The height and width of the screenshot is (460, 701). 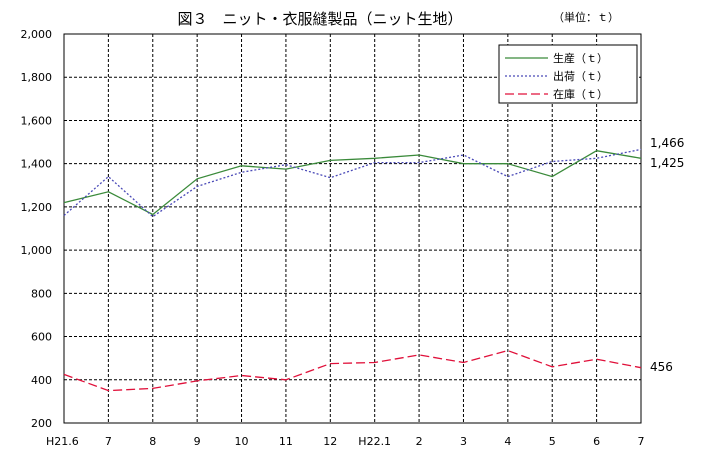 I want to click on y-tick-label: 200, so click(x=41, y=423).